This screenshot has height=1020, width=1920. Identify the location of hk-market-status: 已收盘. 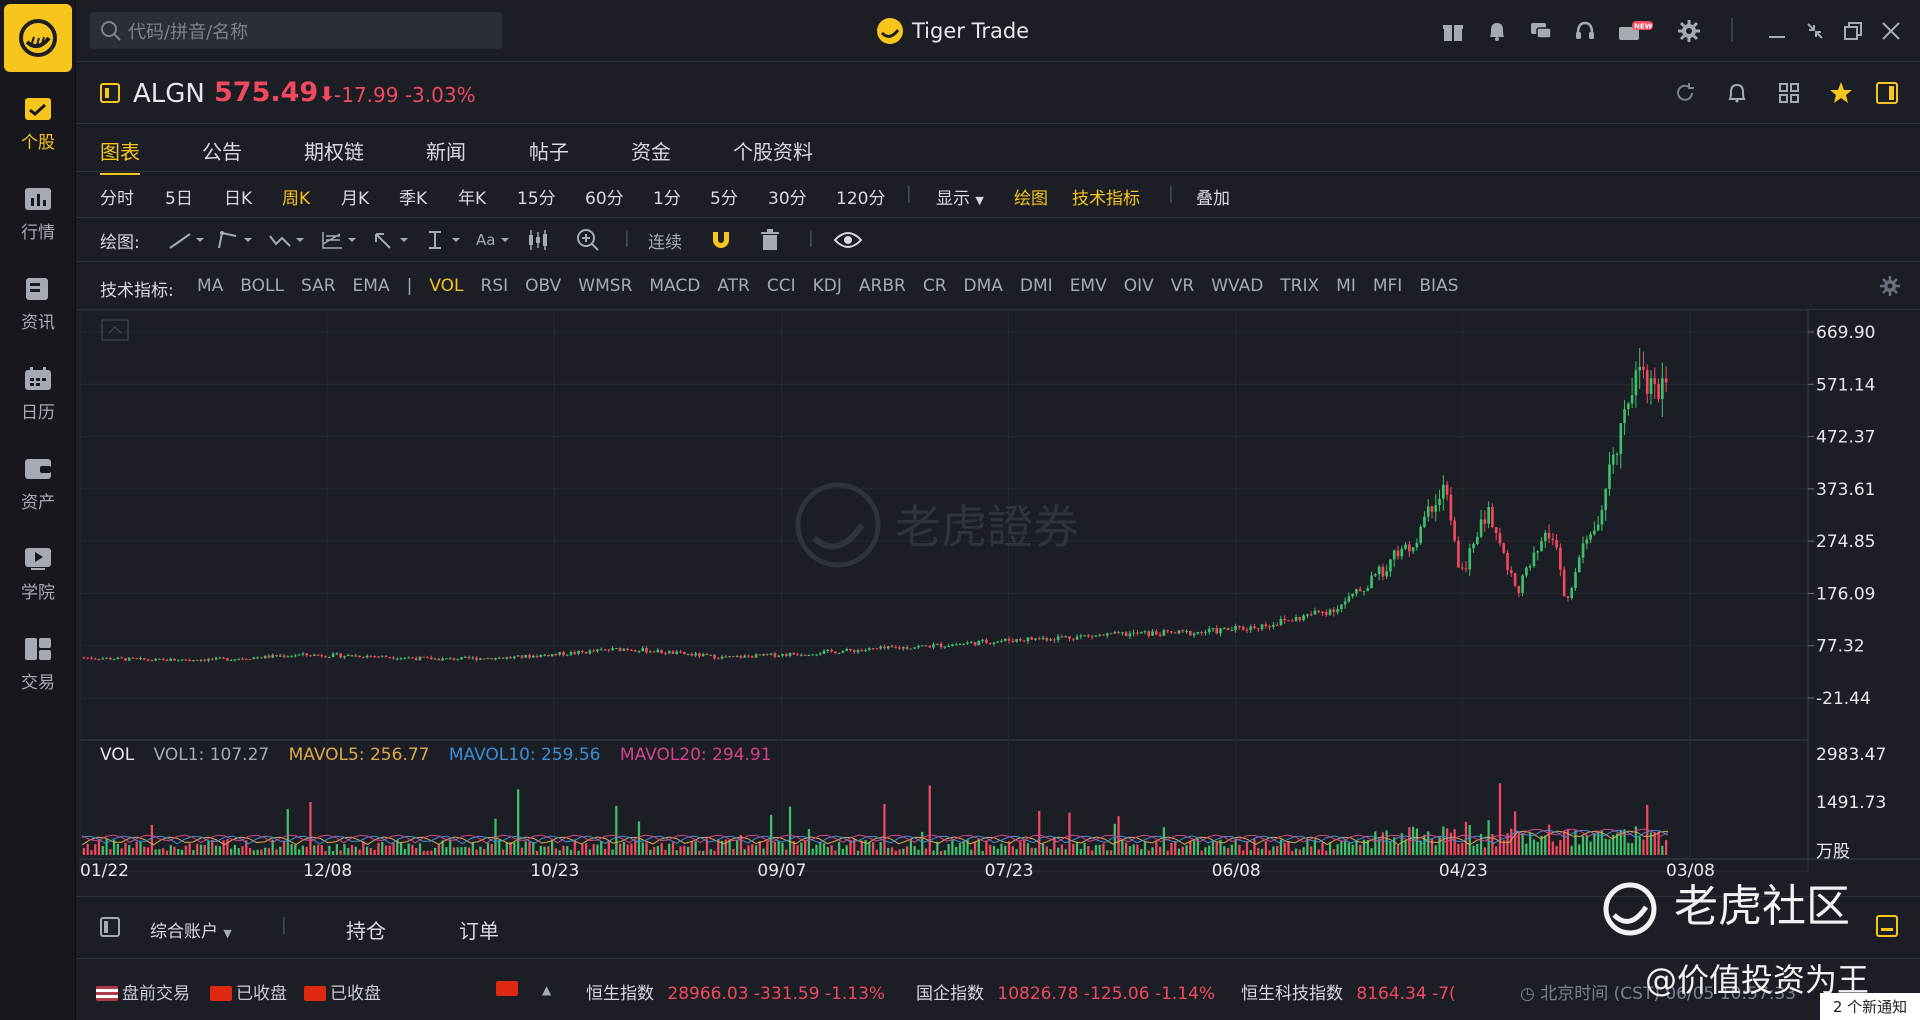
(248, 991).